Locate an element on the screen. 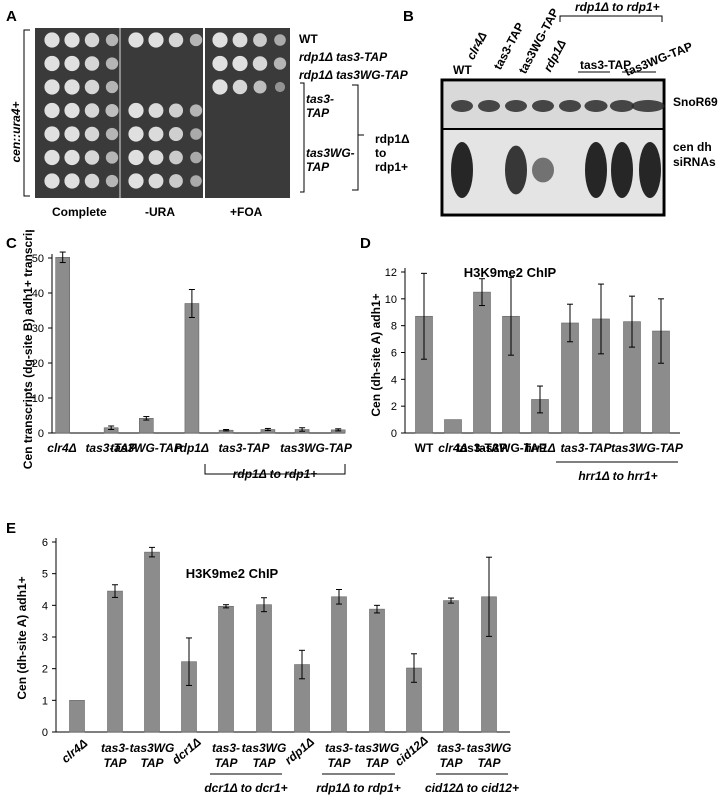  group-bracket is located at coordinates (275, 469).